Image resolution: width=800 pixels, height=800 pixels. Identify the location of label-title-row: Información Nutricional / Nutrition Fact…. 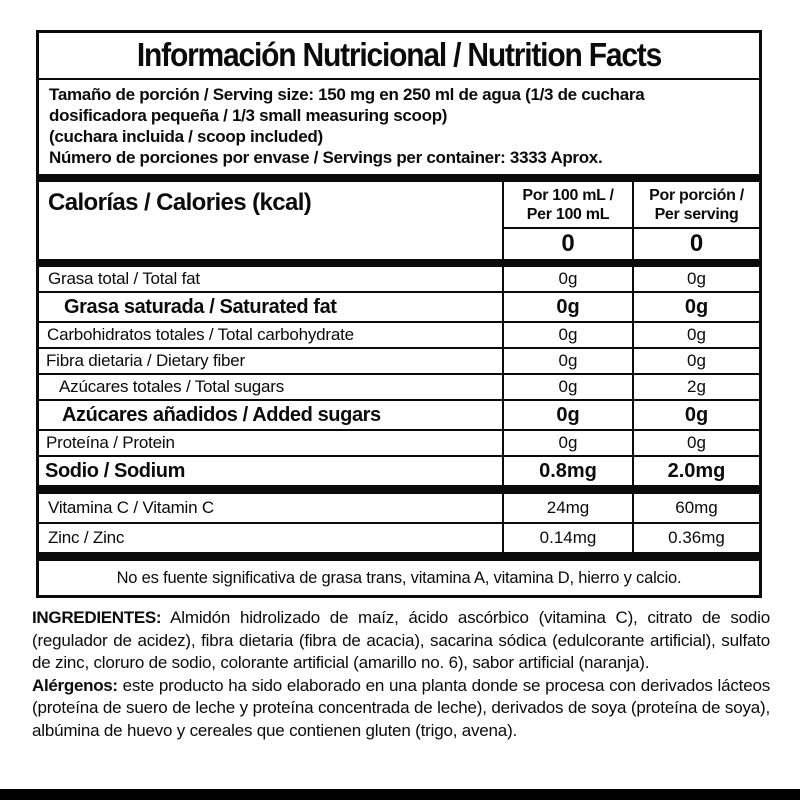
(399, 56).